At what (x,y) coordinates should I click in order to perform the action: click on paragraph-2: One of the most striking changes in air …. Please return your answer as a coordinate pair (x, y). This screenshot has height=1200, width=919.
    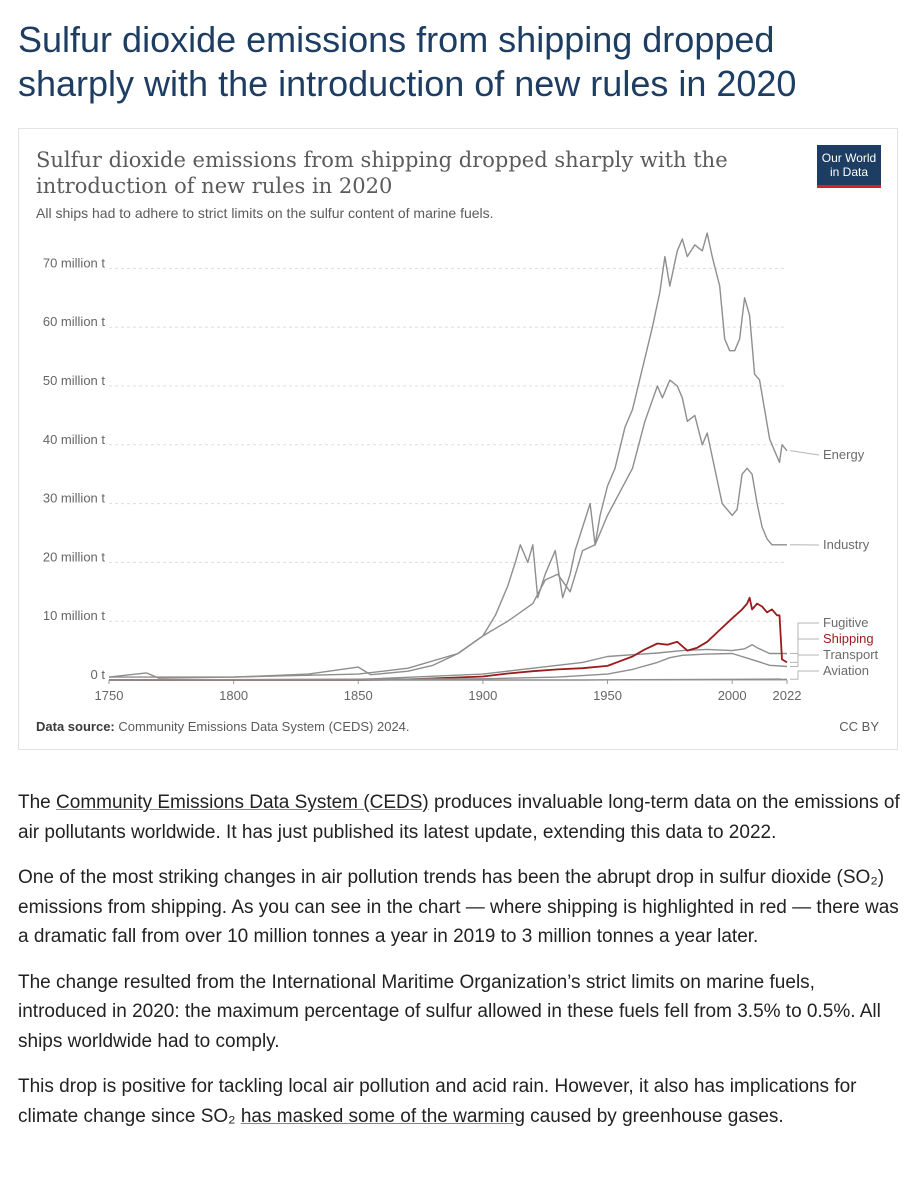
    Looking at the image, I should click on (458, 907).